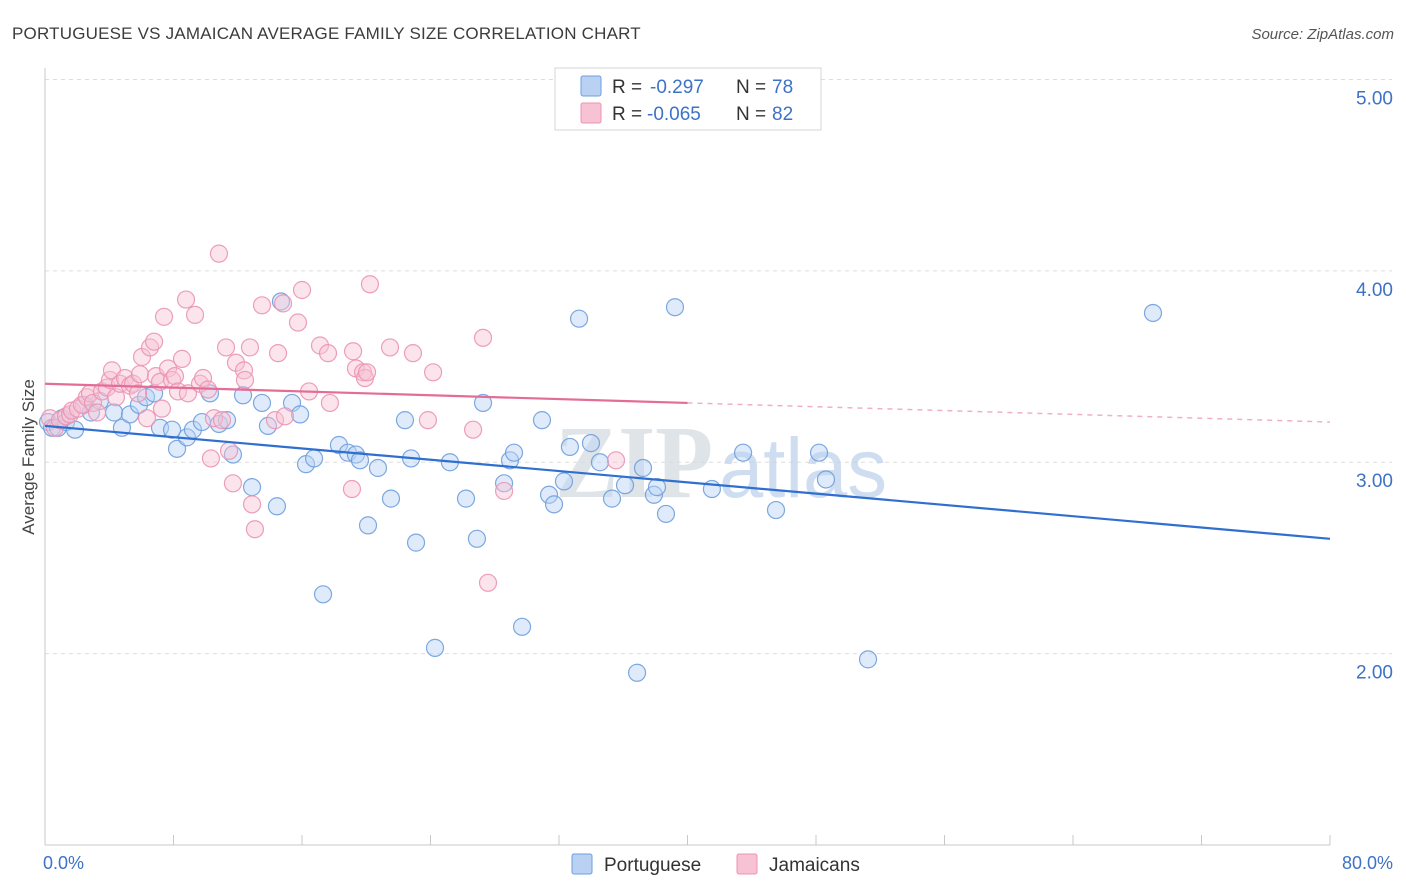 The height and width of the screenshot is (892, 1406). What do you see at coordinates (591, 86) in the screenshot?
I see `legend-swatch-portuguese` at bounding box center [591, 86].